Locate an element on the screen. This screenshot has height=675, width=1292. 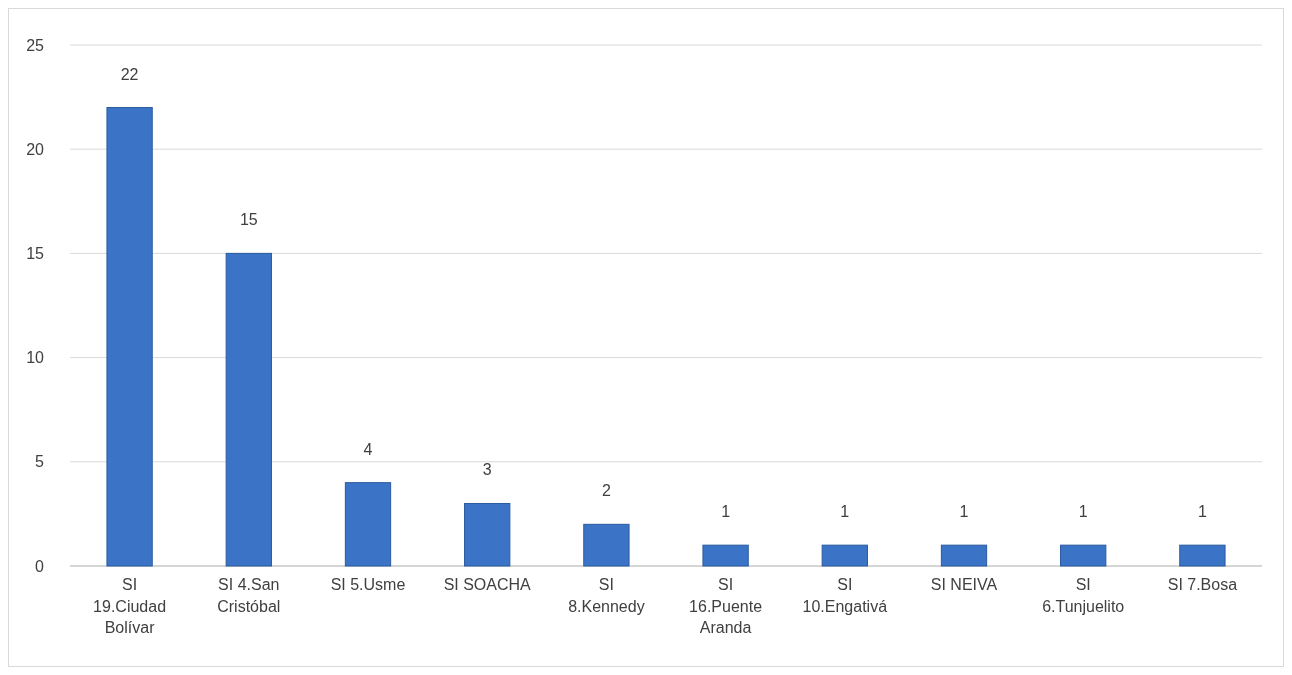
data-label: 15 is located at coordinates (248, 220).